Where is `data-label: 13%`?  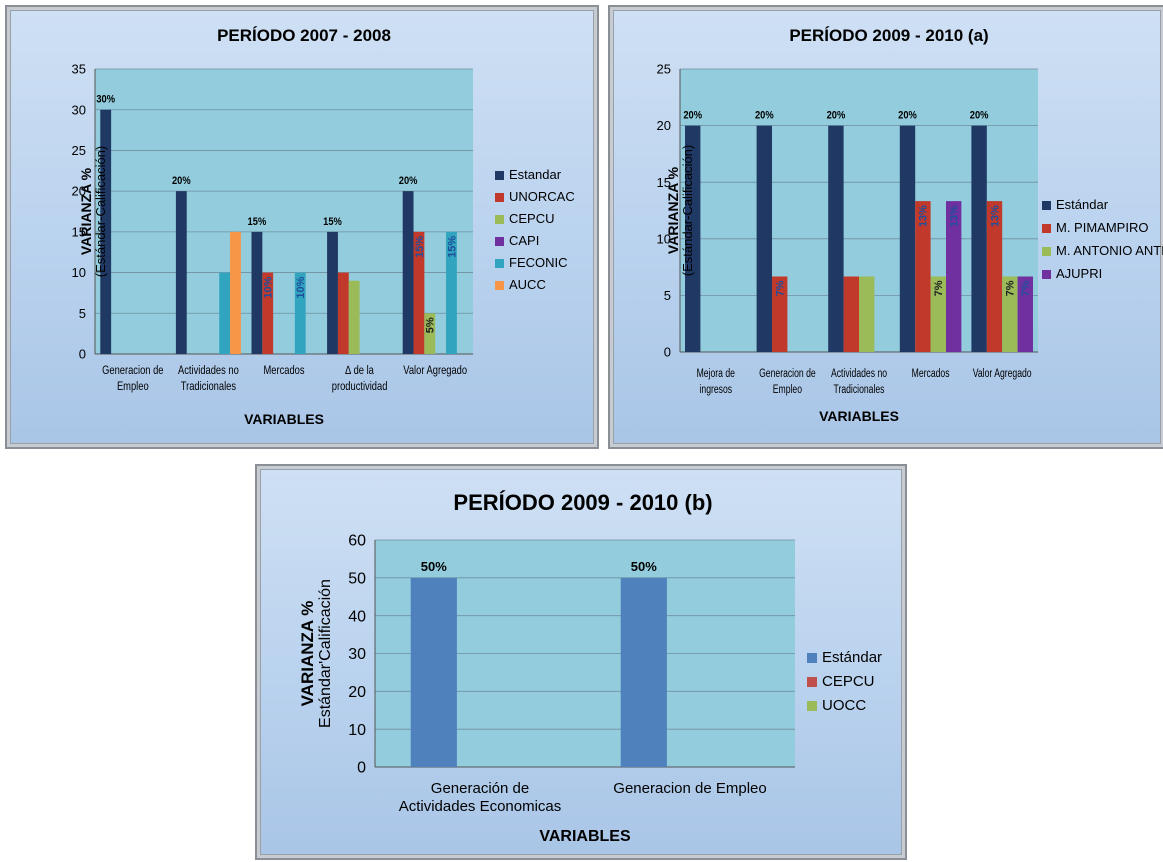
data-label: 13% is located at coordinates (995, 216).